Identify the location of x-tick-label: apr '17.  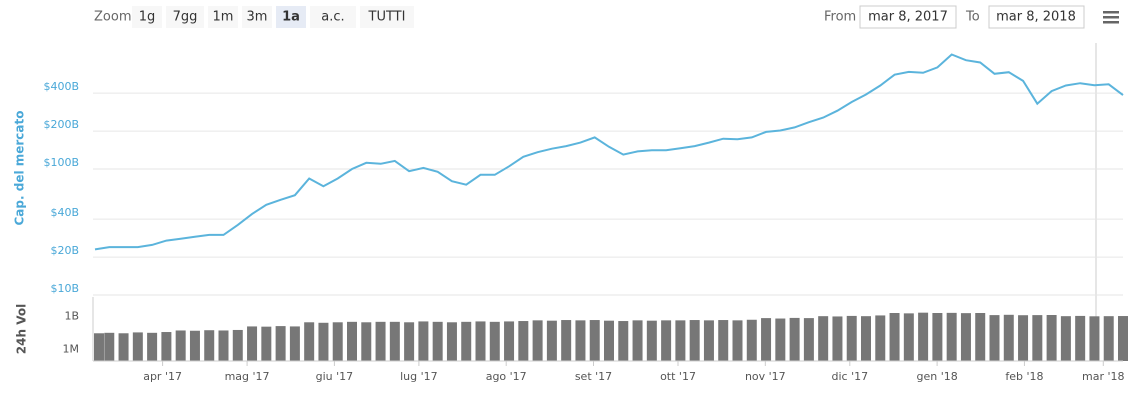
(162, 376).